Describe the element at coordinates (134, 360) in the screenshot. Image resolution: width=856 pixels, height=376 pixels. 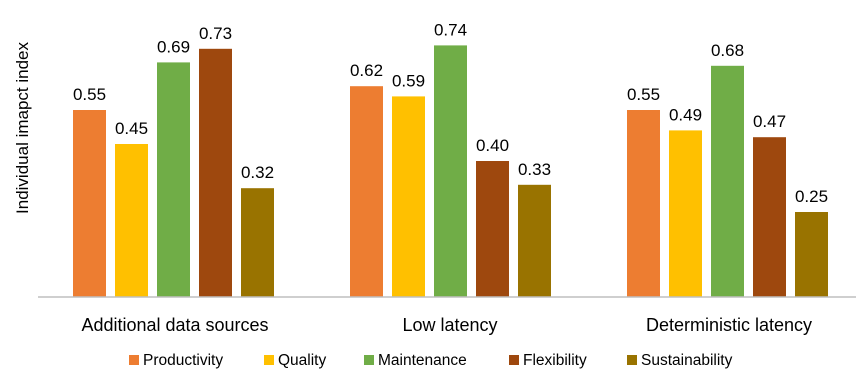
I see `legend-swatch-productivity` at that location.